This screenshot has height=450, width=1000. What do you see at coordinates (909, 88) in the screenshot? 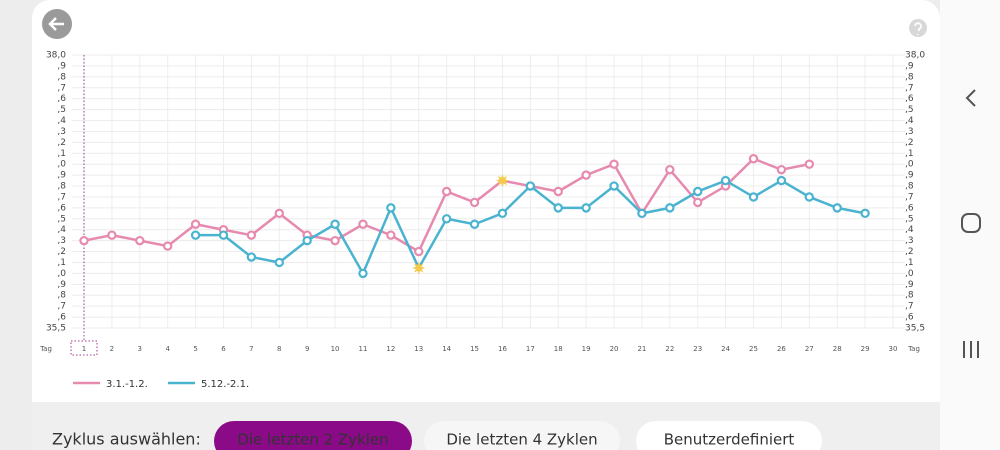
I see `y-tick-label-right: ,7` at bounding box center [909, 88].